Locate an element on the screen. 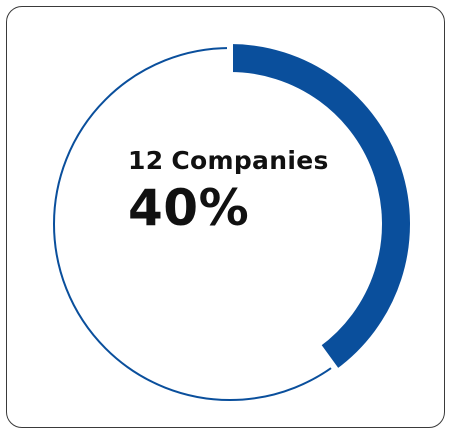 Image resolution: width=455 pixels, height=436 pixels. segment-gap-end is located at coordinates (327, 358).